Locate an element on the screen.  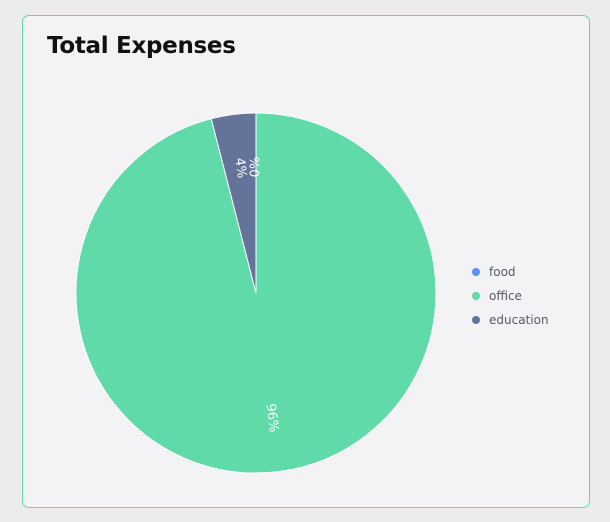
legend-item-office: office is located at coordinates (510, 296).